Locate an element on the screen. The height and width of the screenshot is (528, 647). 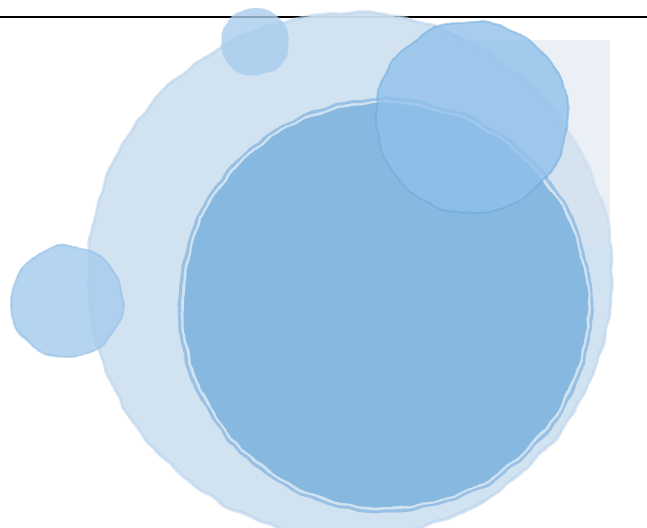
top-right-circle-stroke is located at coordinates (472, 117).